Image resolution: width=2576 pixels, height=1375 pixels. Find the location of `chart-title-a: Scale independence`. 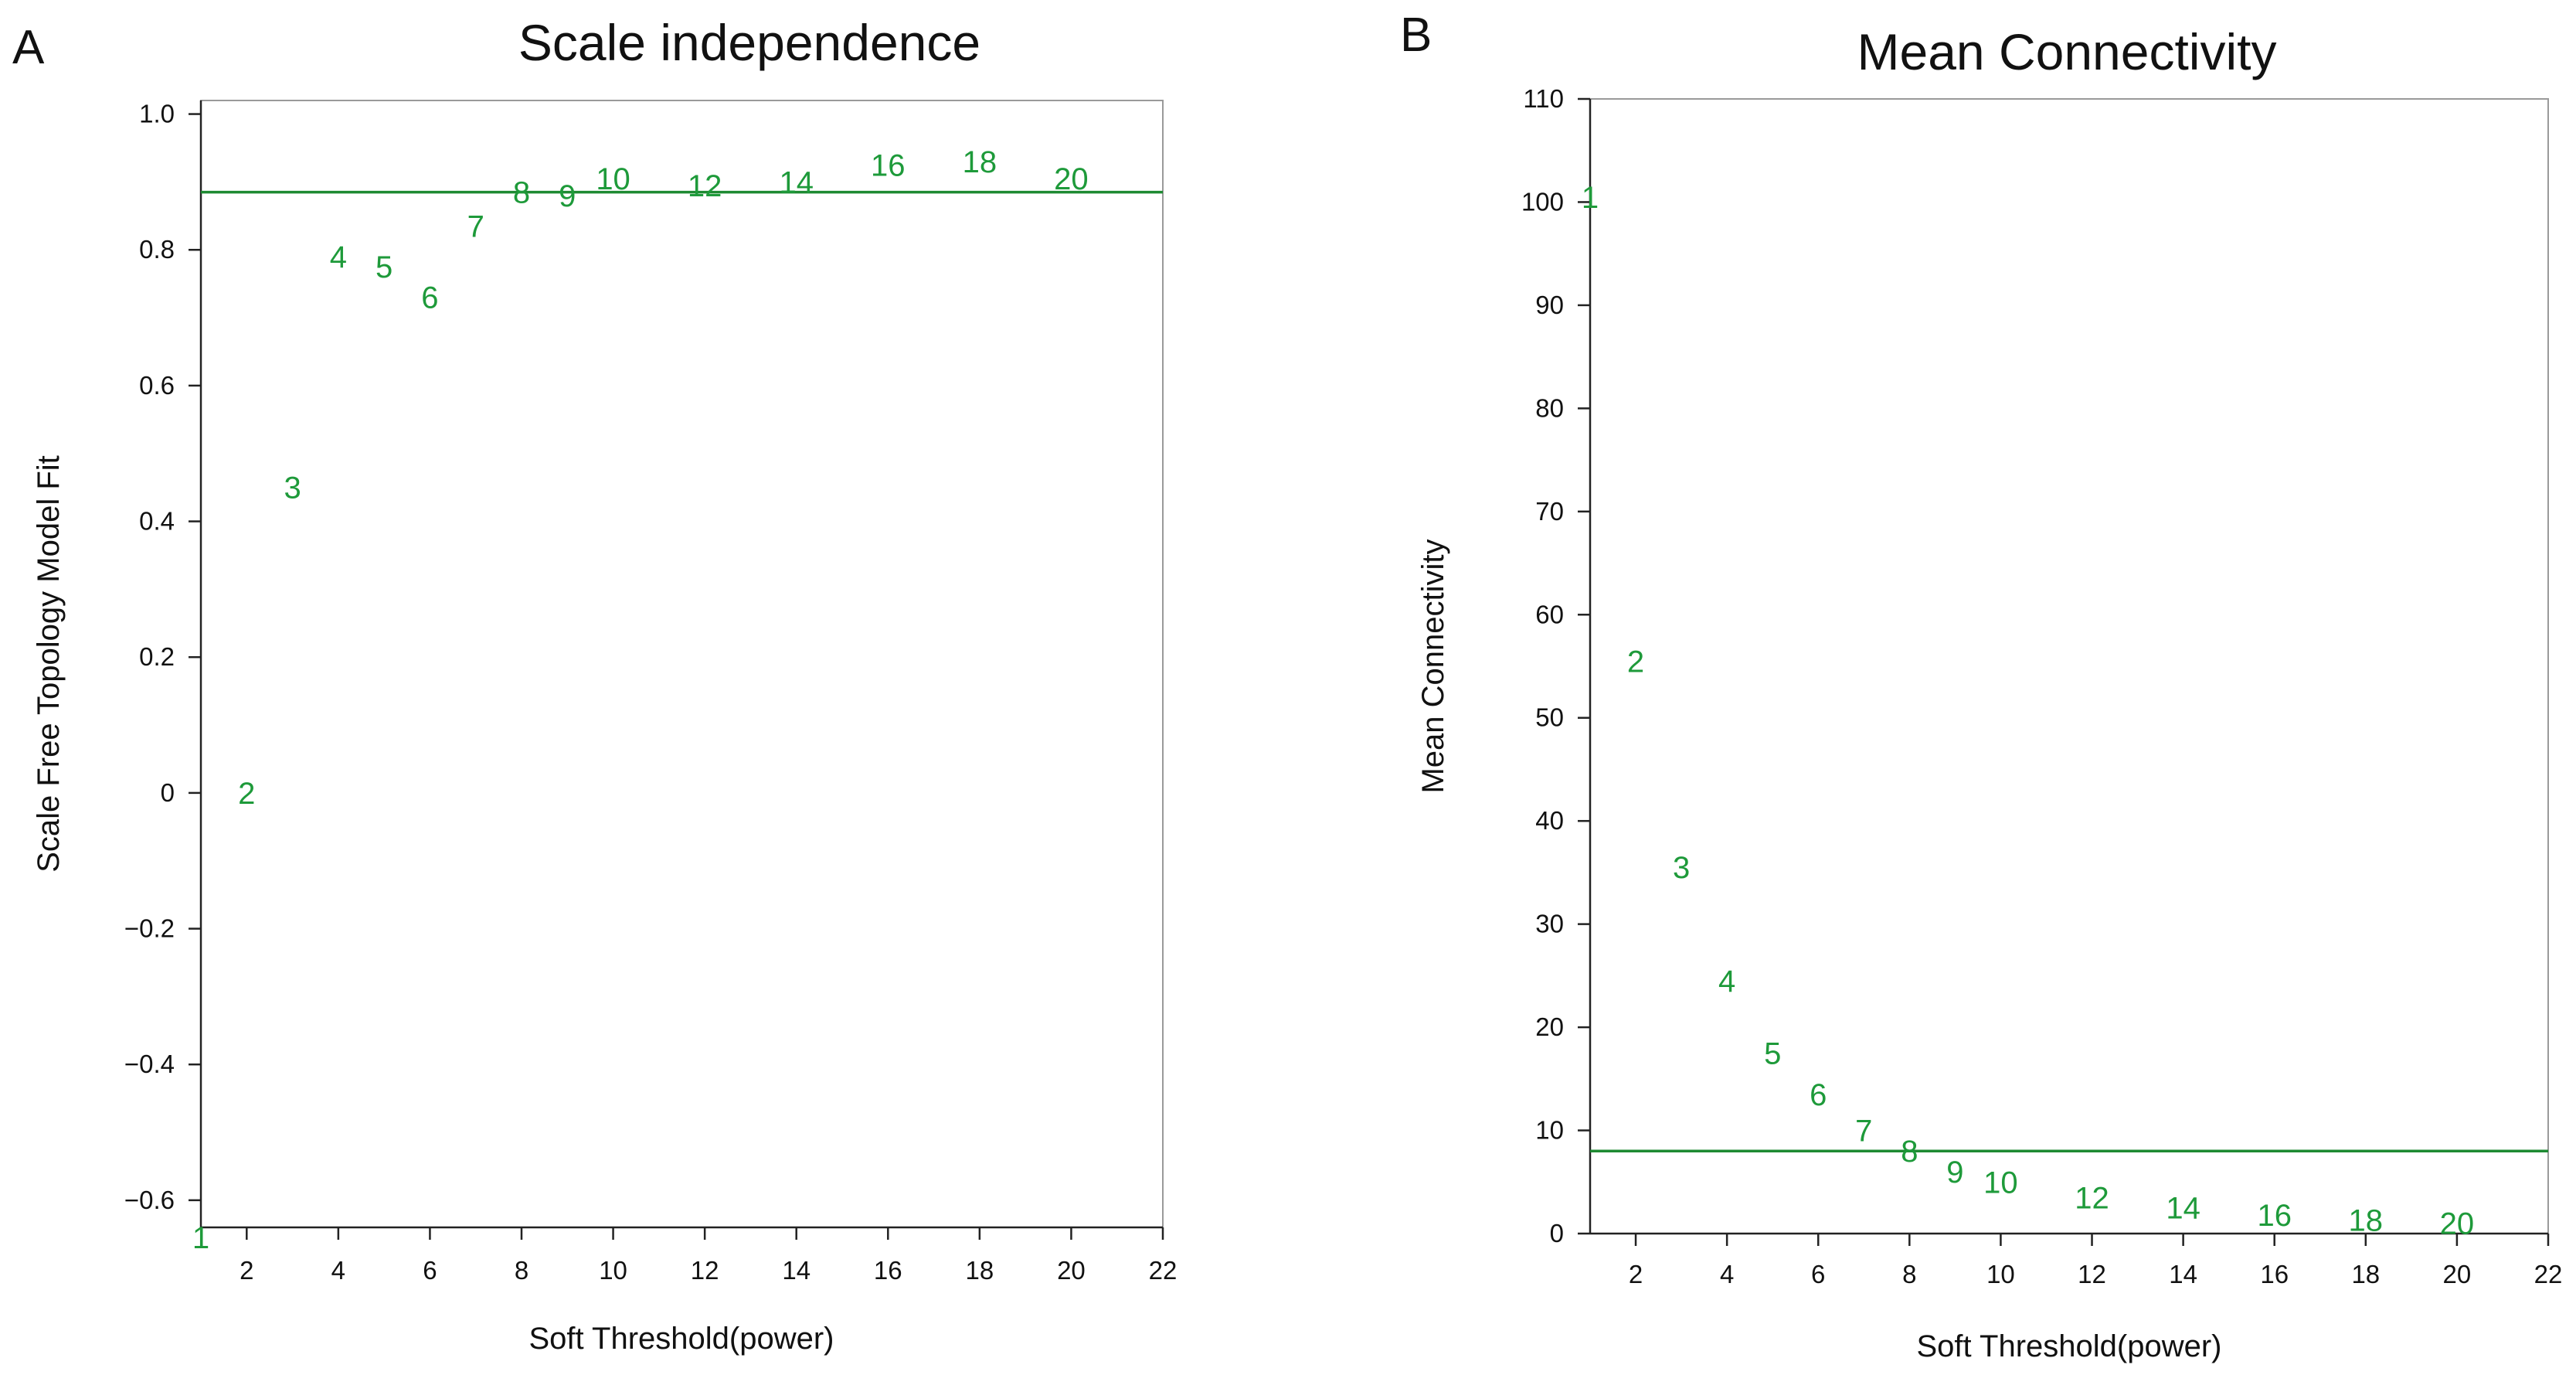

chart-title-a: Scale independence is located at coordinates (749, 42).